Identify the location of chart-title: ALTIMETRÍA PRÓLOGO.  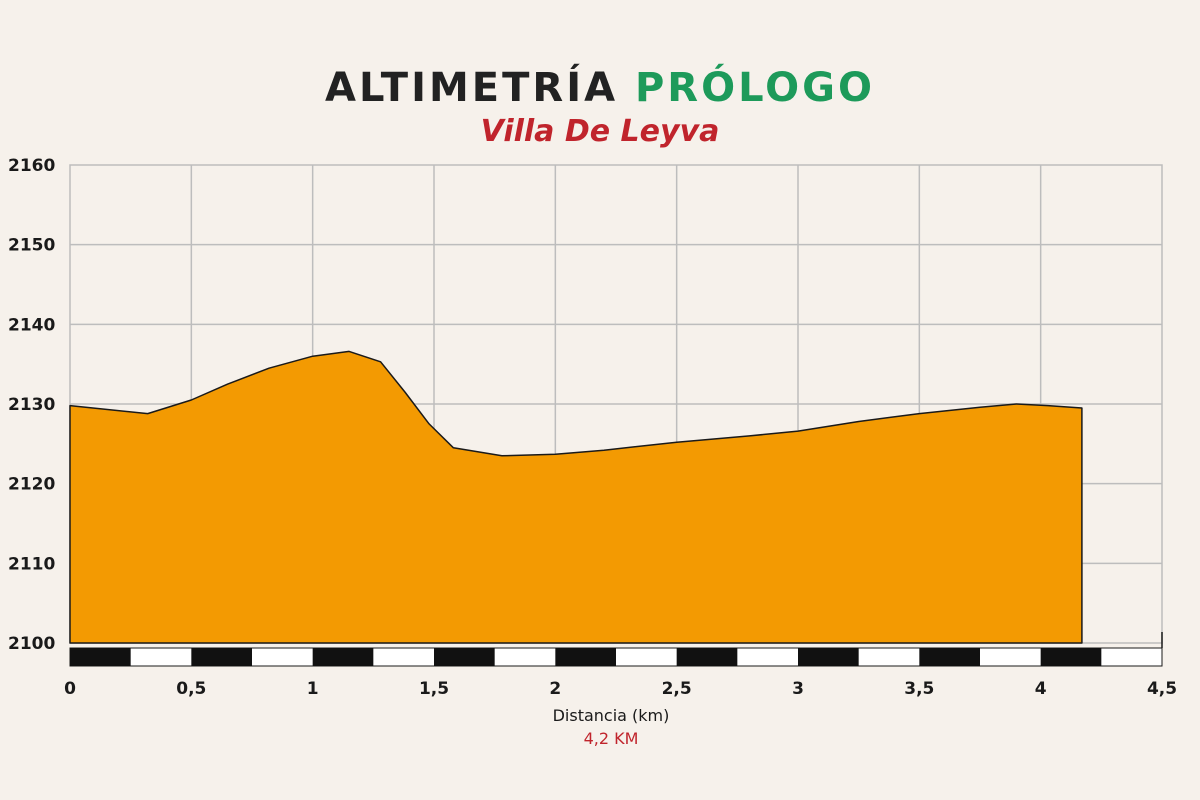
(600, 88).